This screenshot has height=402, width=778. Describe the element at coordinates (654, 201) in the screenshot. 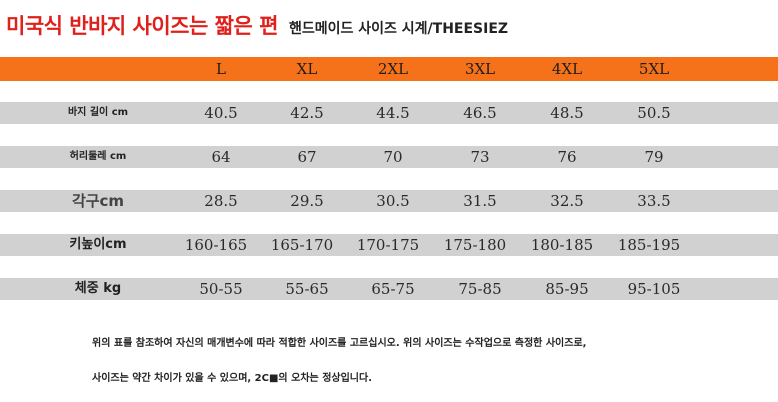

I see `table-cell: 33.5` at that location.